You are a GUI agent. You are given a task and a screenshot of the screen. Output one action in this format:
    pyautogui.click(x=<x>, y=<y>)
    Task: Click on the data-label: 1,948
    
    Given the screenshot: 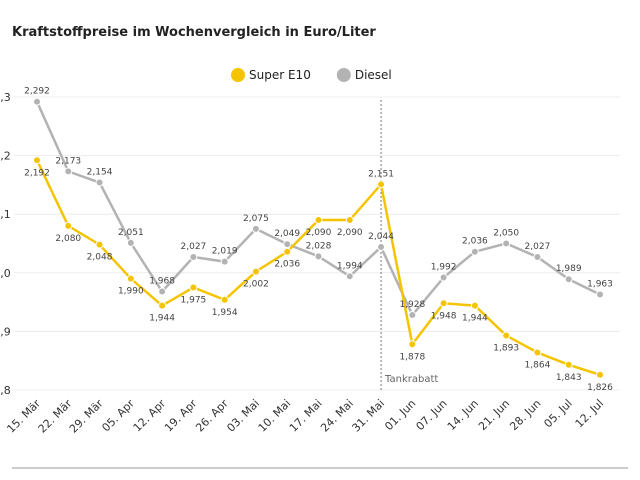 What is the action you would take?
    pyautogui.click(x=444, y=316)
    